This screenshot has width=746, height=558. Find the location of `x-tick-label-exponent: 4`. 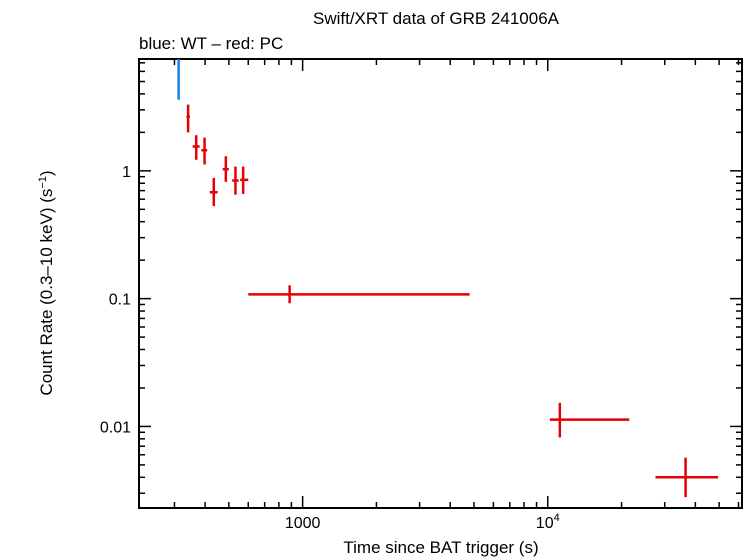

x-tick-label-exponent: 4 is located at coordinates (557, 518).